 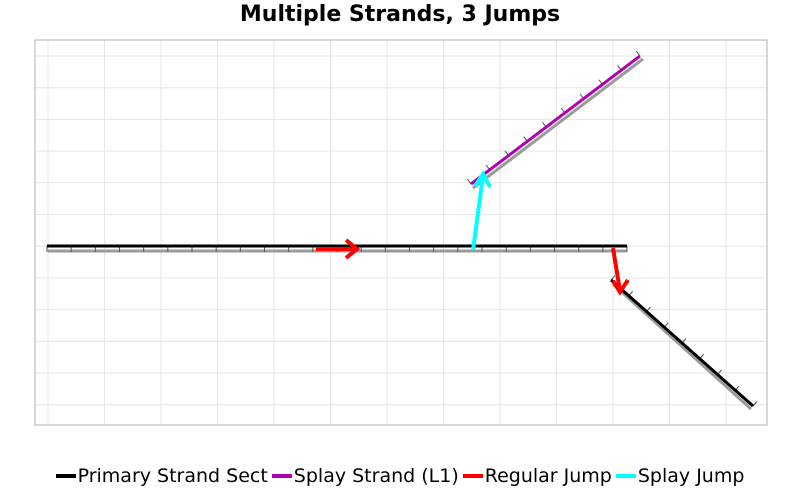 I want to click on legend-item-regular-jump: Regular Jump, so click(x=537, y=476).